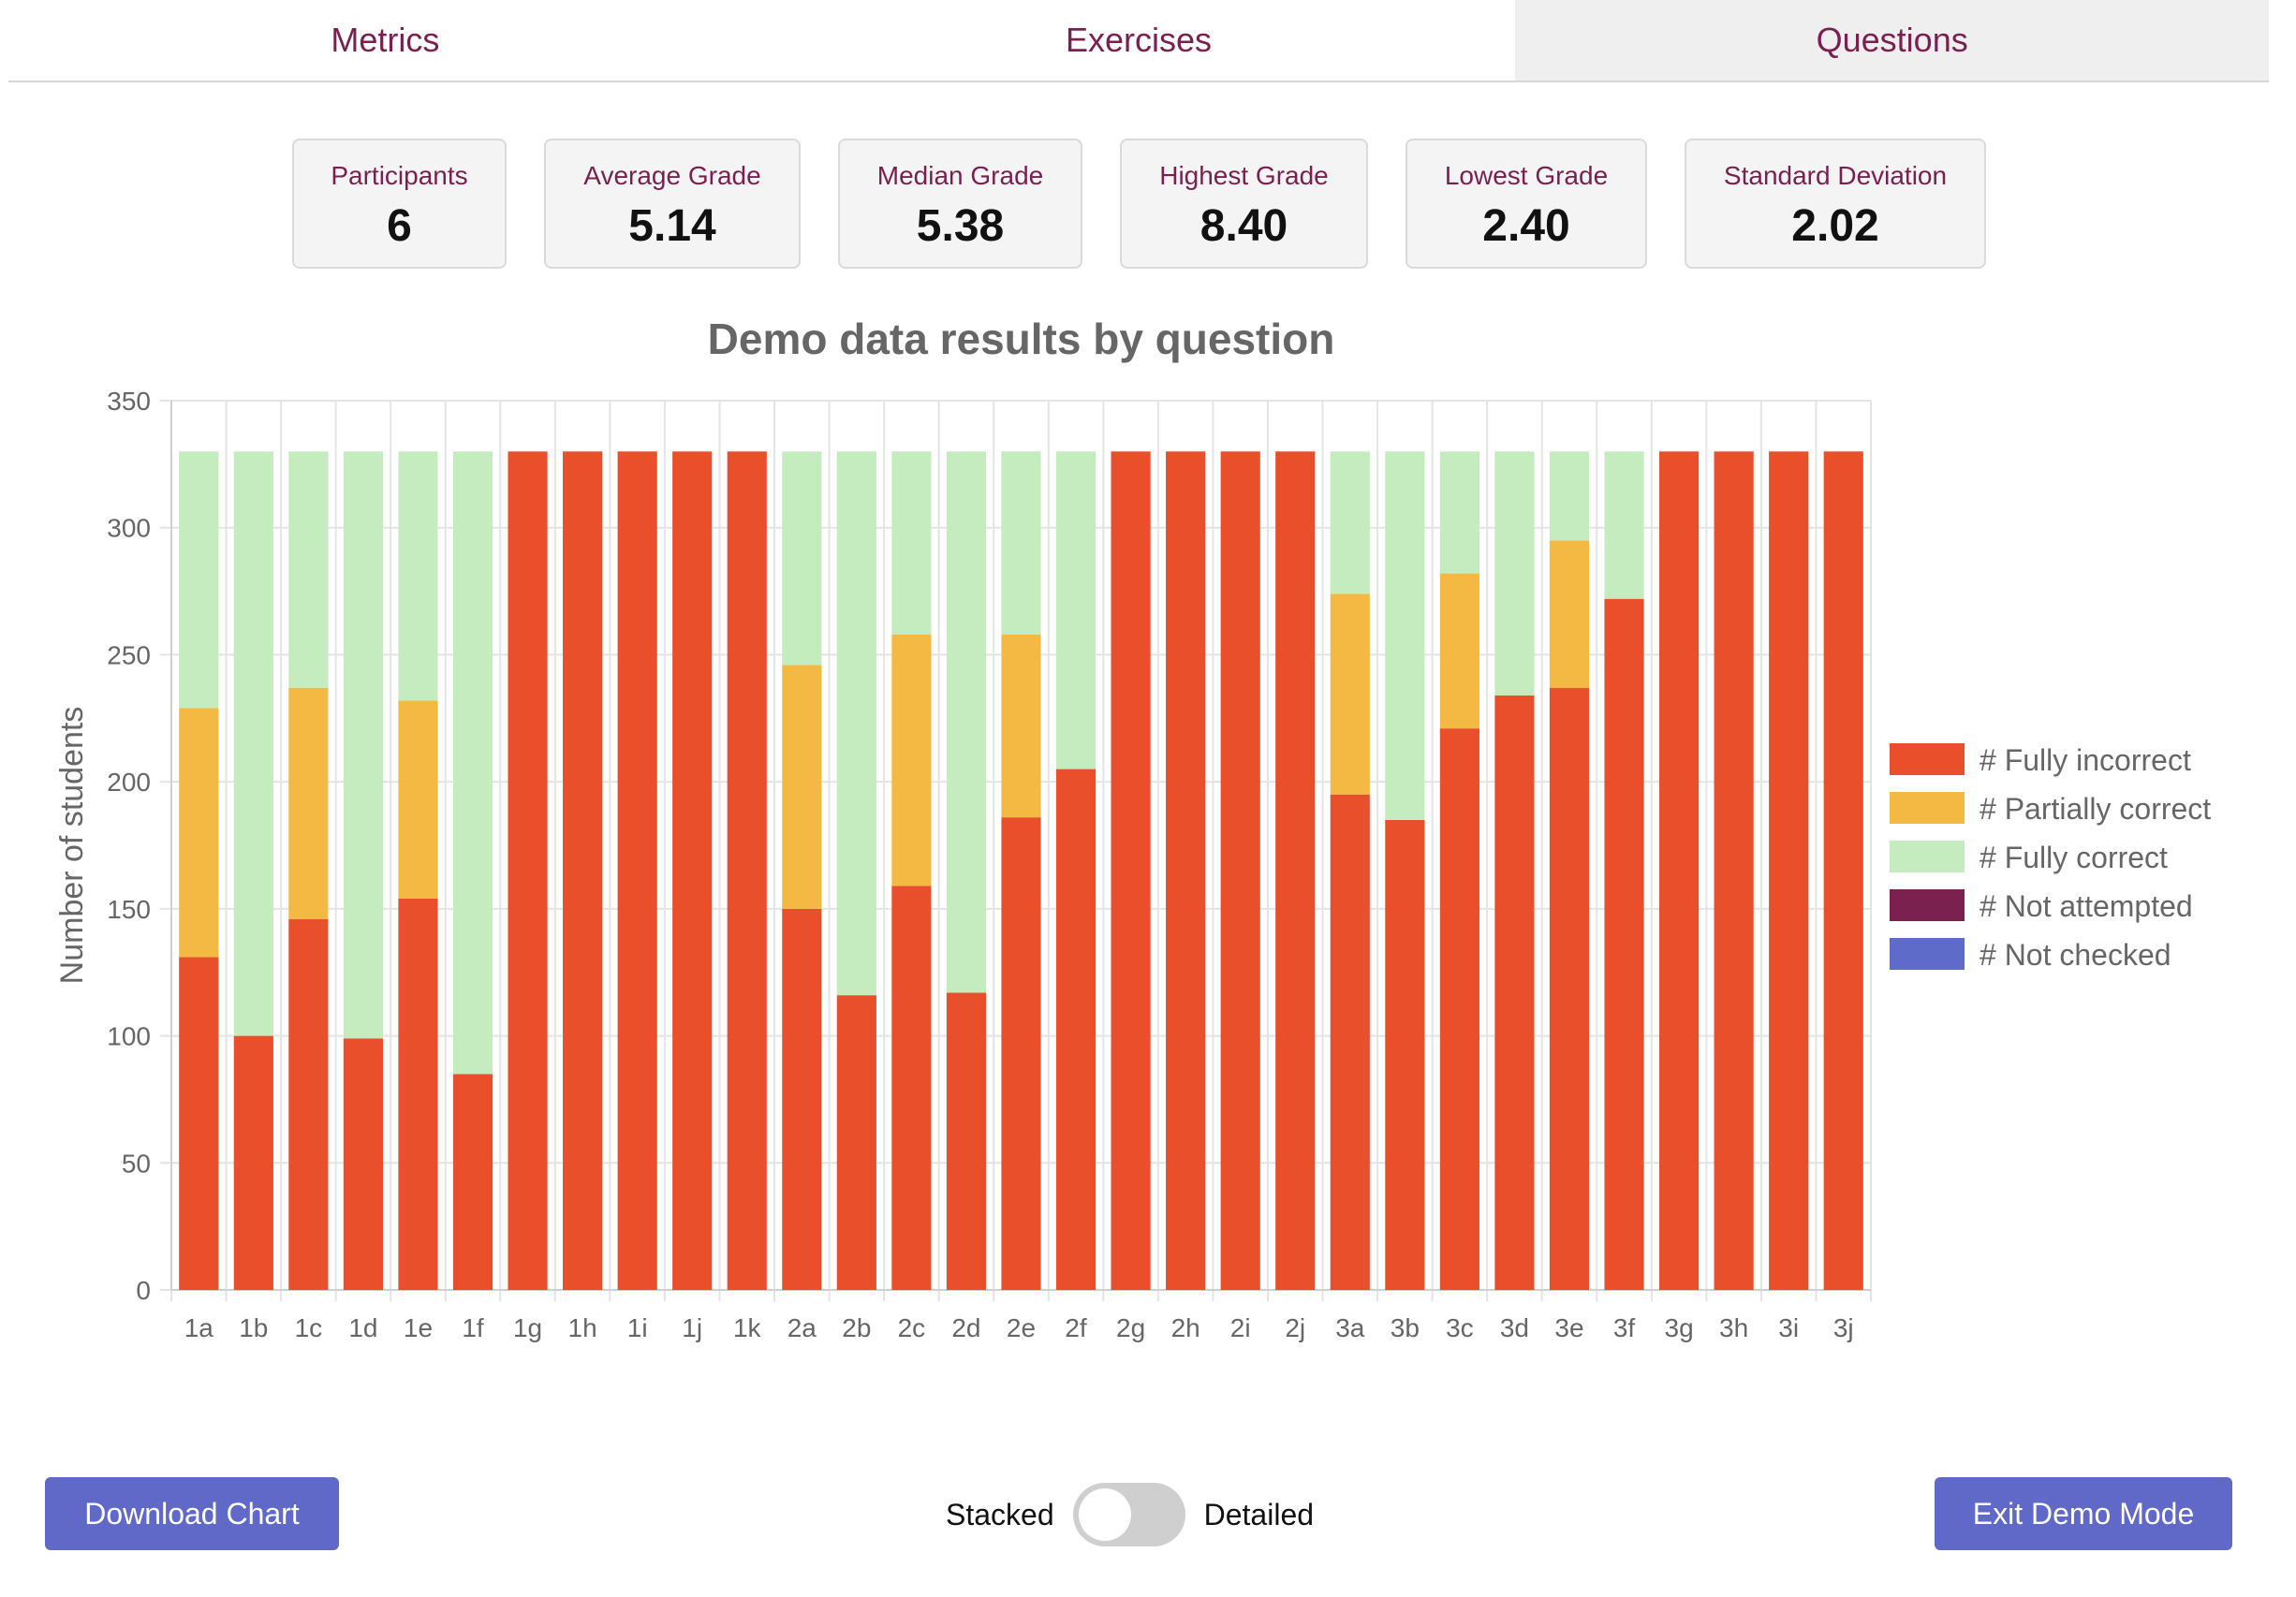 This screenshot has width=2296, height=1597. What do you see at coordinates (253, 1162) in the screenshot?
I see `bar-1b-fully-incorrect` at bounding box center [253, 1162].